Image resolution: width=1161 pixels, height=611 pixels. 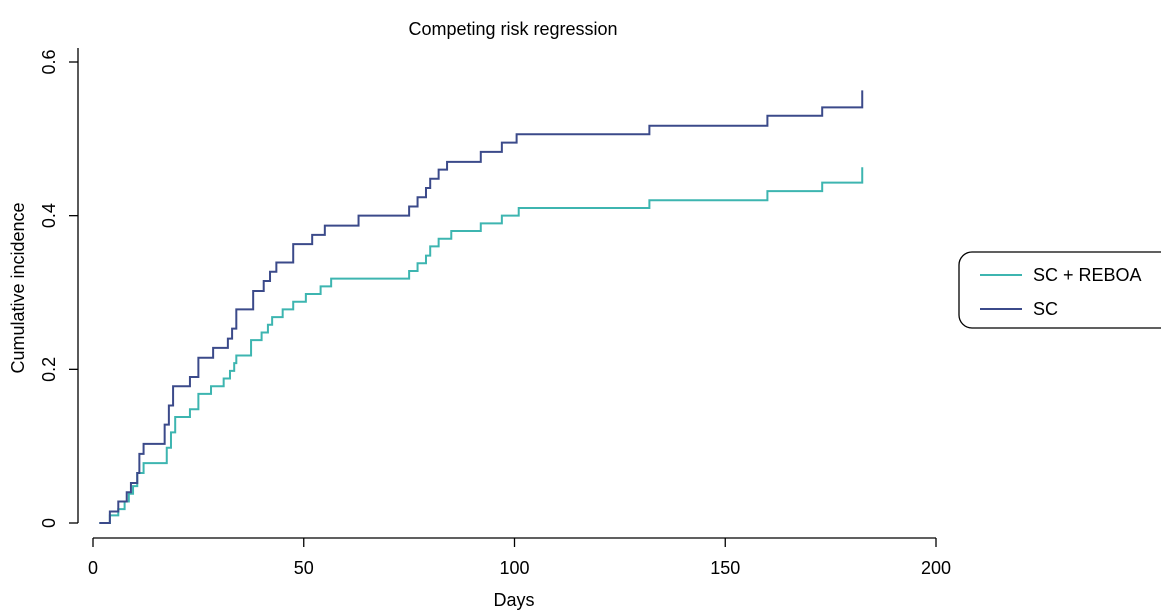 What do you see at coordinates (49, 61) in the screenshot?
I see `y-tick-label: 0.6` at bounding box center [49, 61].